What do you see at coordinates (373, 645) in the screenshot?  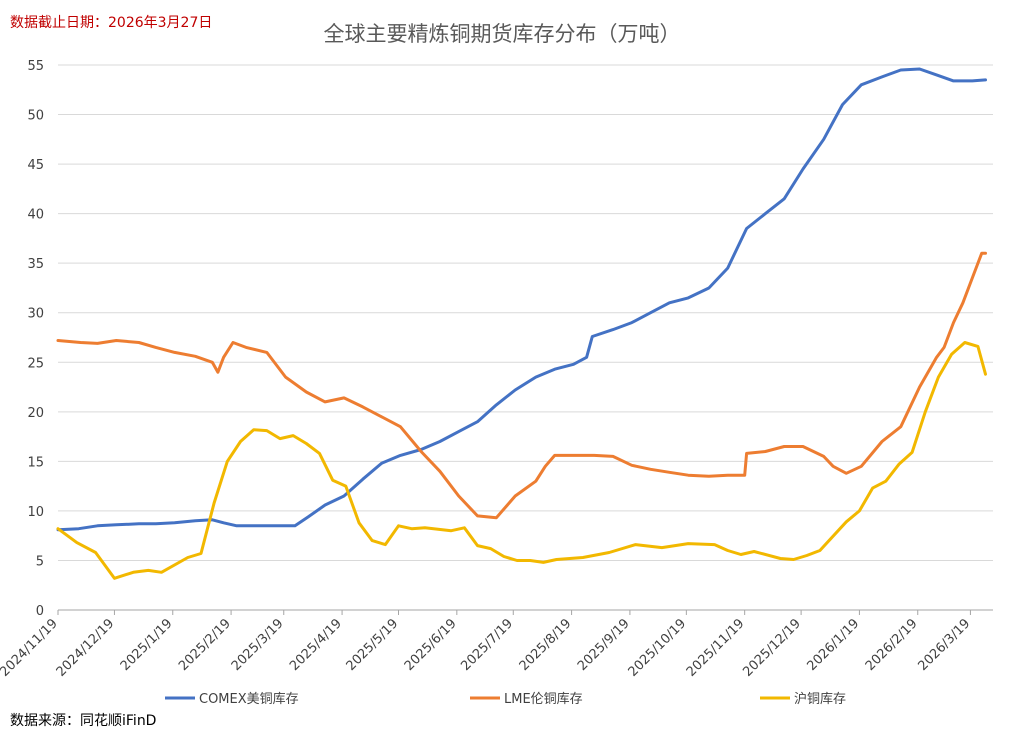 I see `x-tick-label: 2025/5/19` at bounding box center [373, 645].